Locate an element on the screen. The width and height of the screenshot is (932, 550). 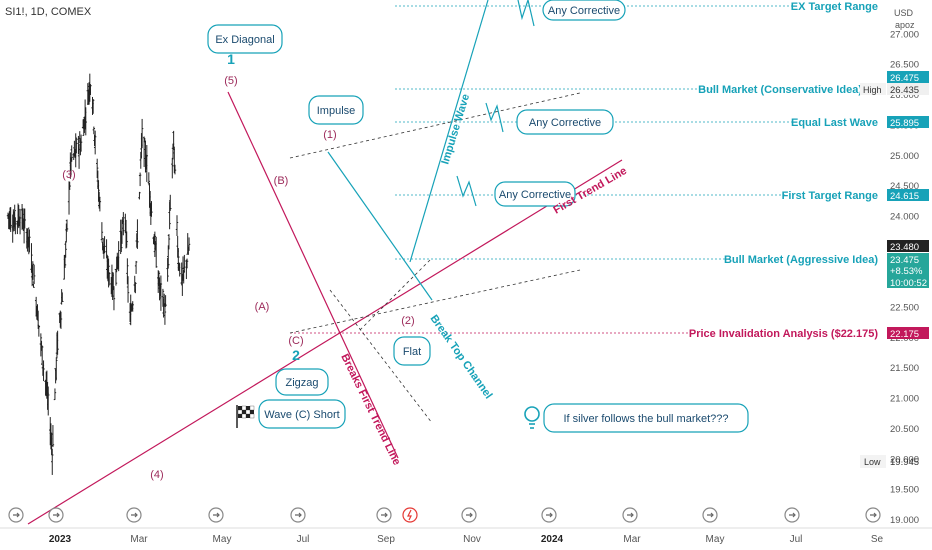
callout-text: Impulse is located at coordinates (336, 111).